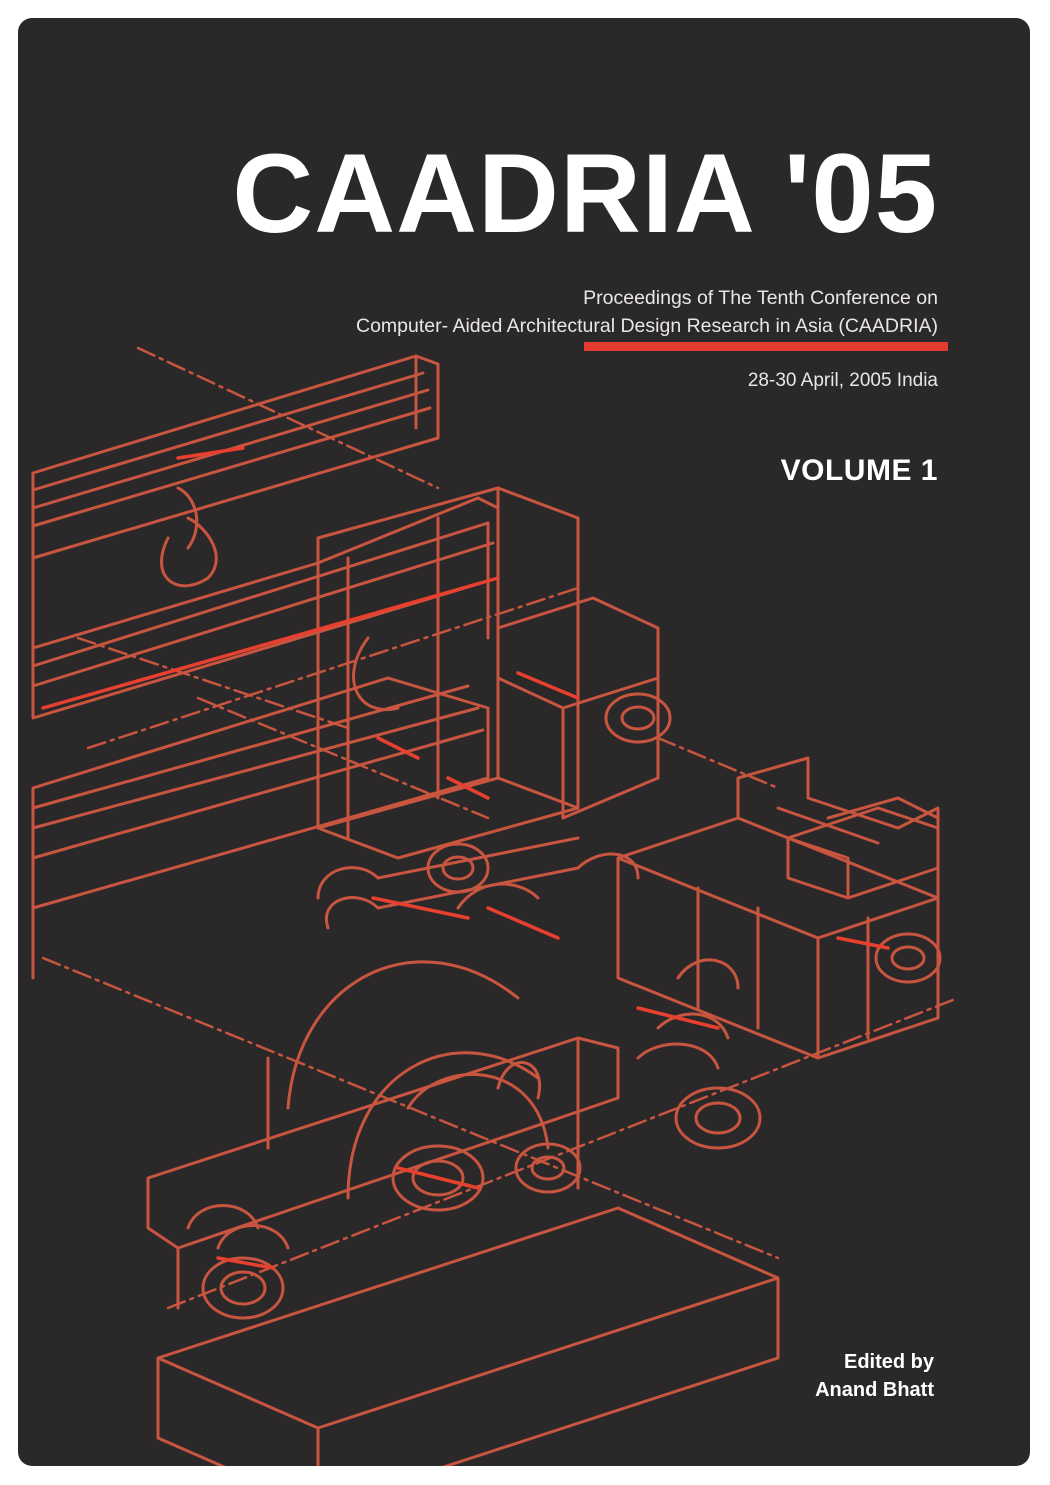 The height and width of the screenshot is (1485, 1050). I want to click on book-title: CAADRIA '05, so click(585, 194).